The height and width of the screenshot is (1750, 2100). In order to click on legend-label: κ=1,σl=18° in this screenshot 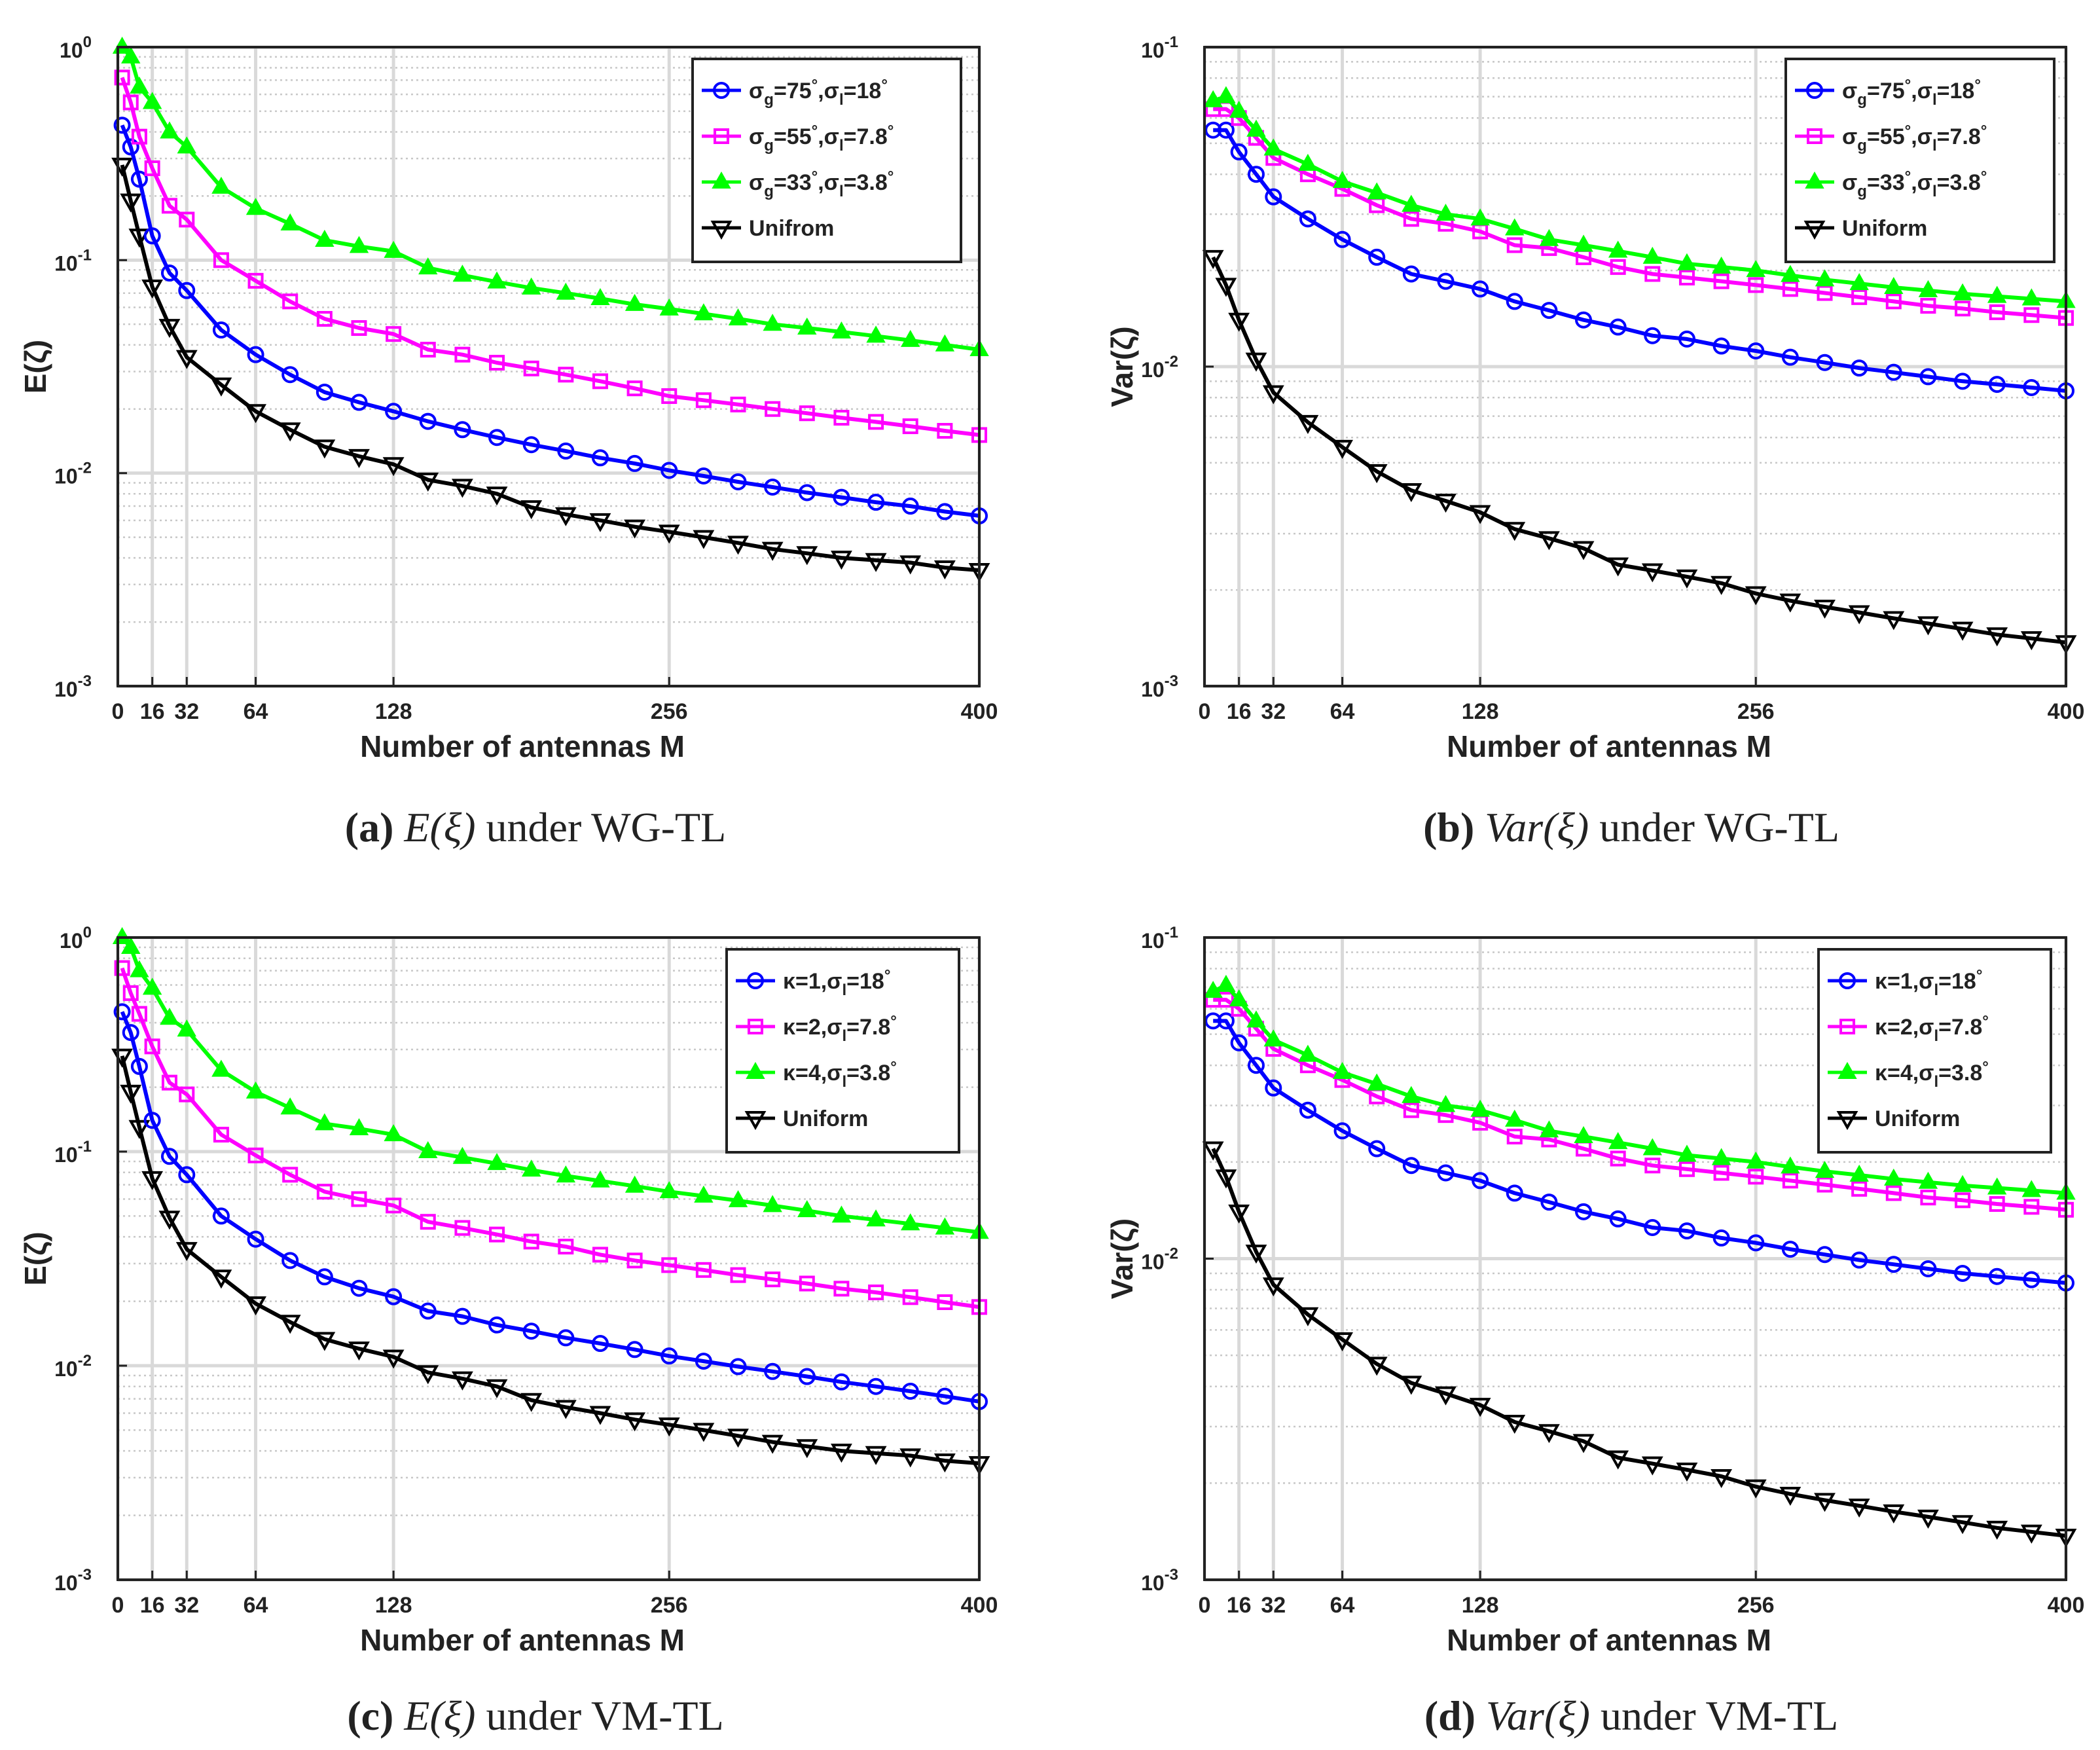, I will do `click(1928, 983)`.